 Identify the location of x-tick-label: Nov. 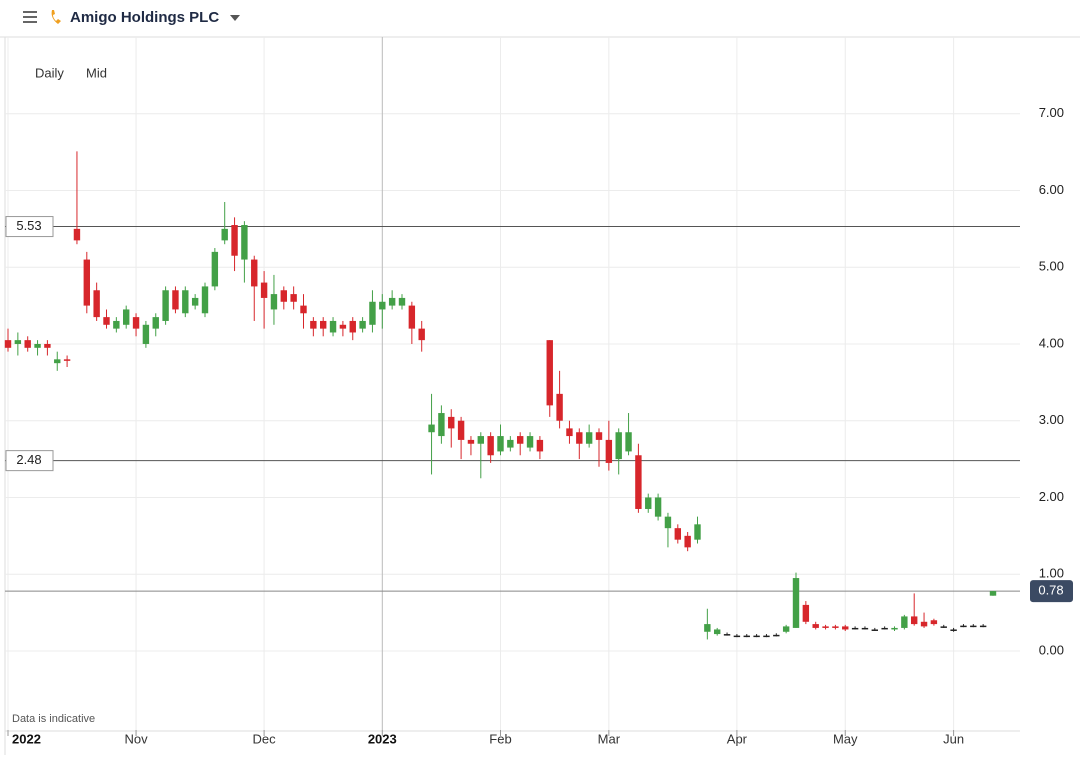
(136, 738).